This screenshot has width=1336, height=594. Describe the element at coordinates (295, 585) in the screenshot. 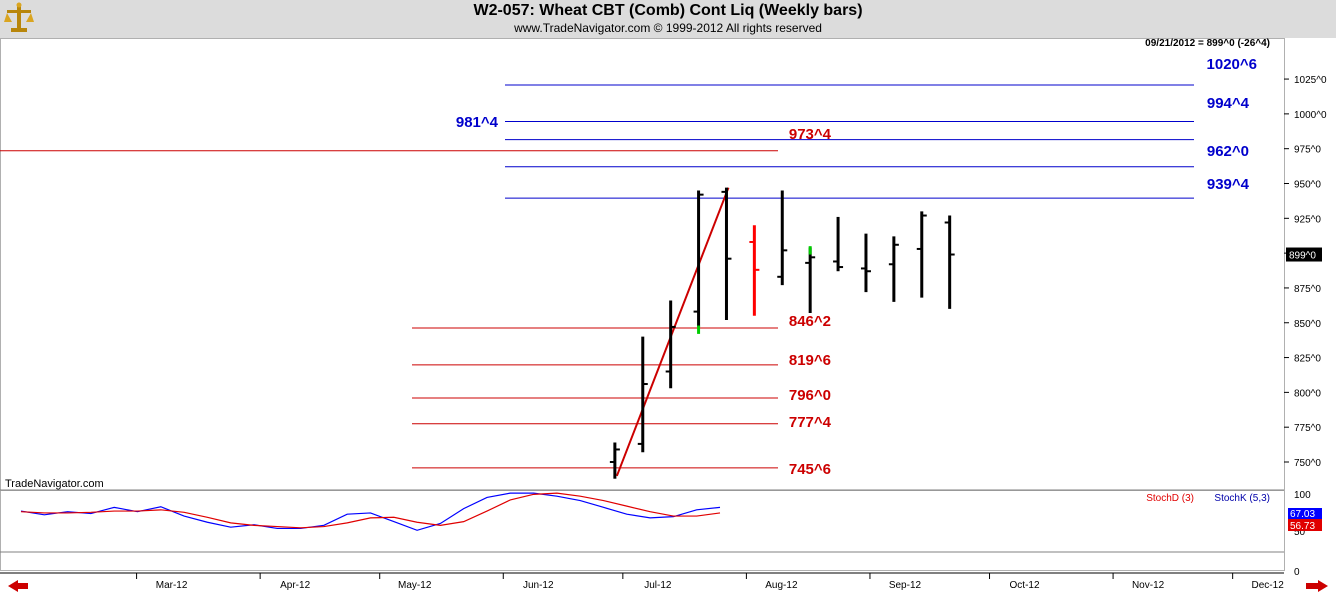

I see `x-axis-tick-label: Apr-12` at that location.